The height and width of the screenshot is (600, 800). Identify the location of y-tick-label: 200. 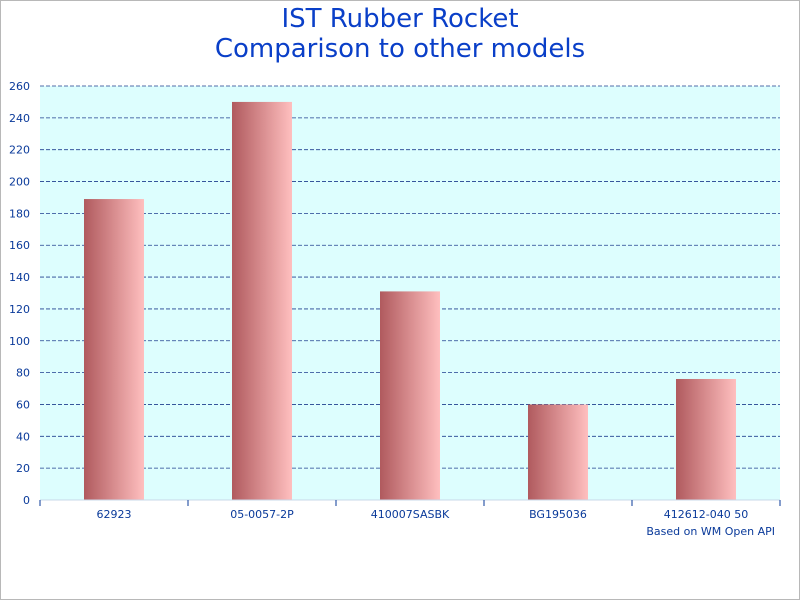
(19, 182).